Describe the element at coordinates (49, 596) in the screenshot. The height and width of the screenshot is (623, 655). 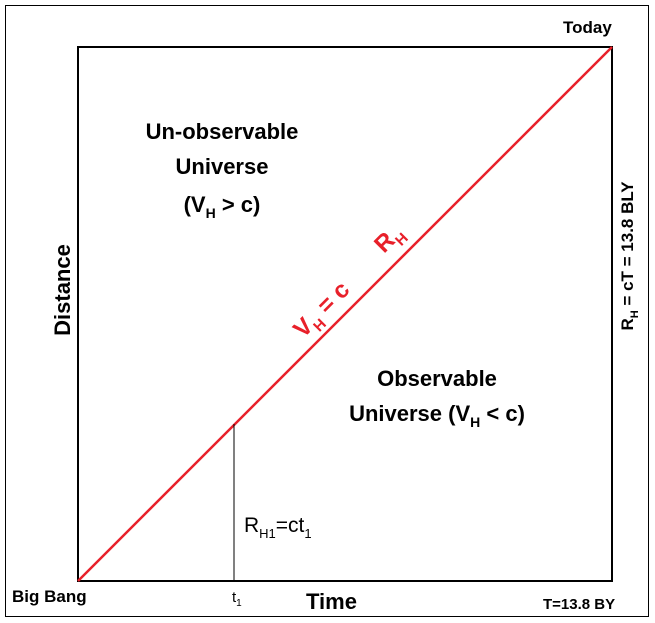
I see `big-bang-label: Big Bang` at that location.